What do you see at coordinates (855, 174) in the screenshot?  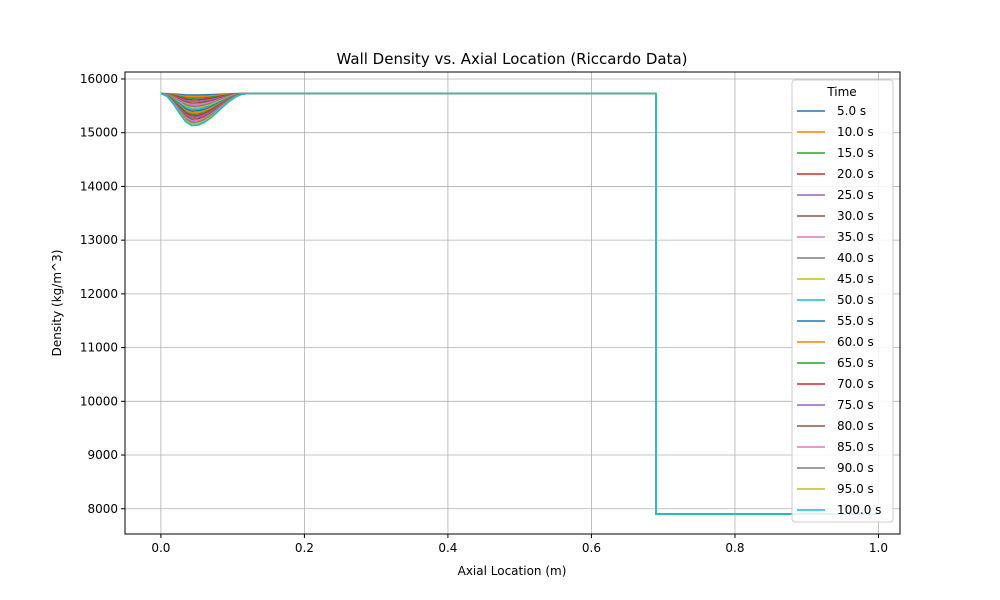 I see `legend-label: 20.0 s` at bounding box center [855, 174].